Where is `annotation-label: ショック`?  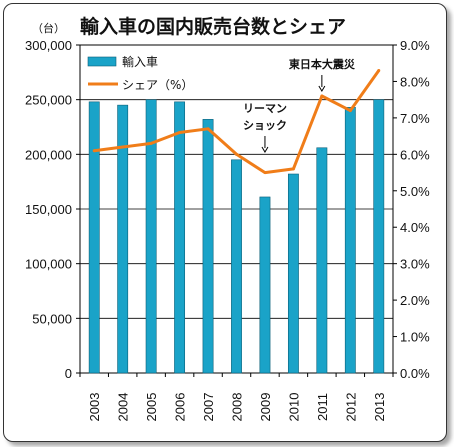
annotation-label: ショック is located at coordinates (265, 125).